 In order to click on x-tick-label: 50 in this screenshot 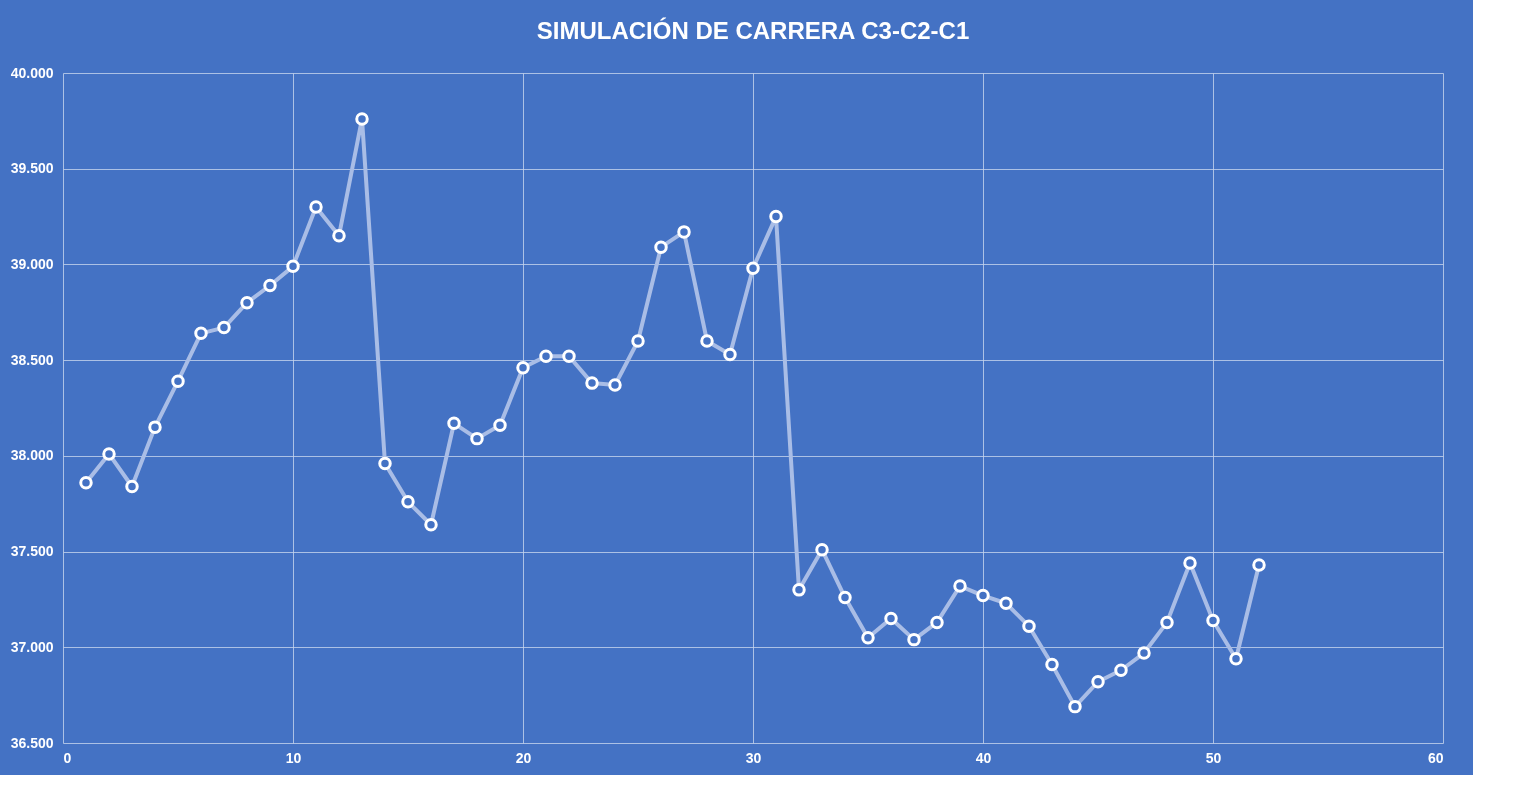, I will do `click(1213, 757)`.